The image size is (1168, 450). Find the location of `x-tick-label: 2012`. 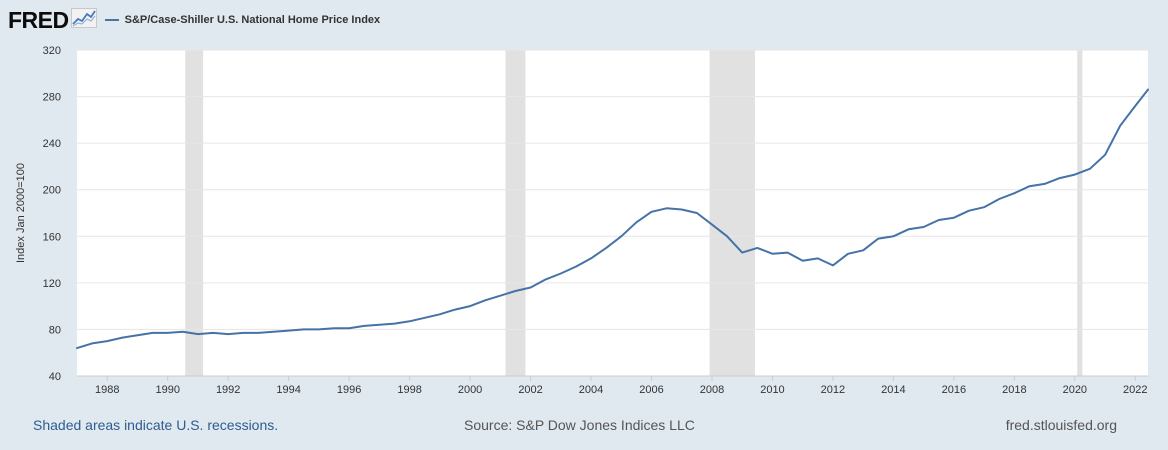

x-tick-label: 2012 is located at coordinates (833, 390).